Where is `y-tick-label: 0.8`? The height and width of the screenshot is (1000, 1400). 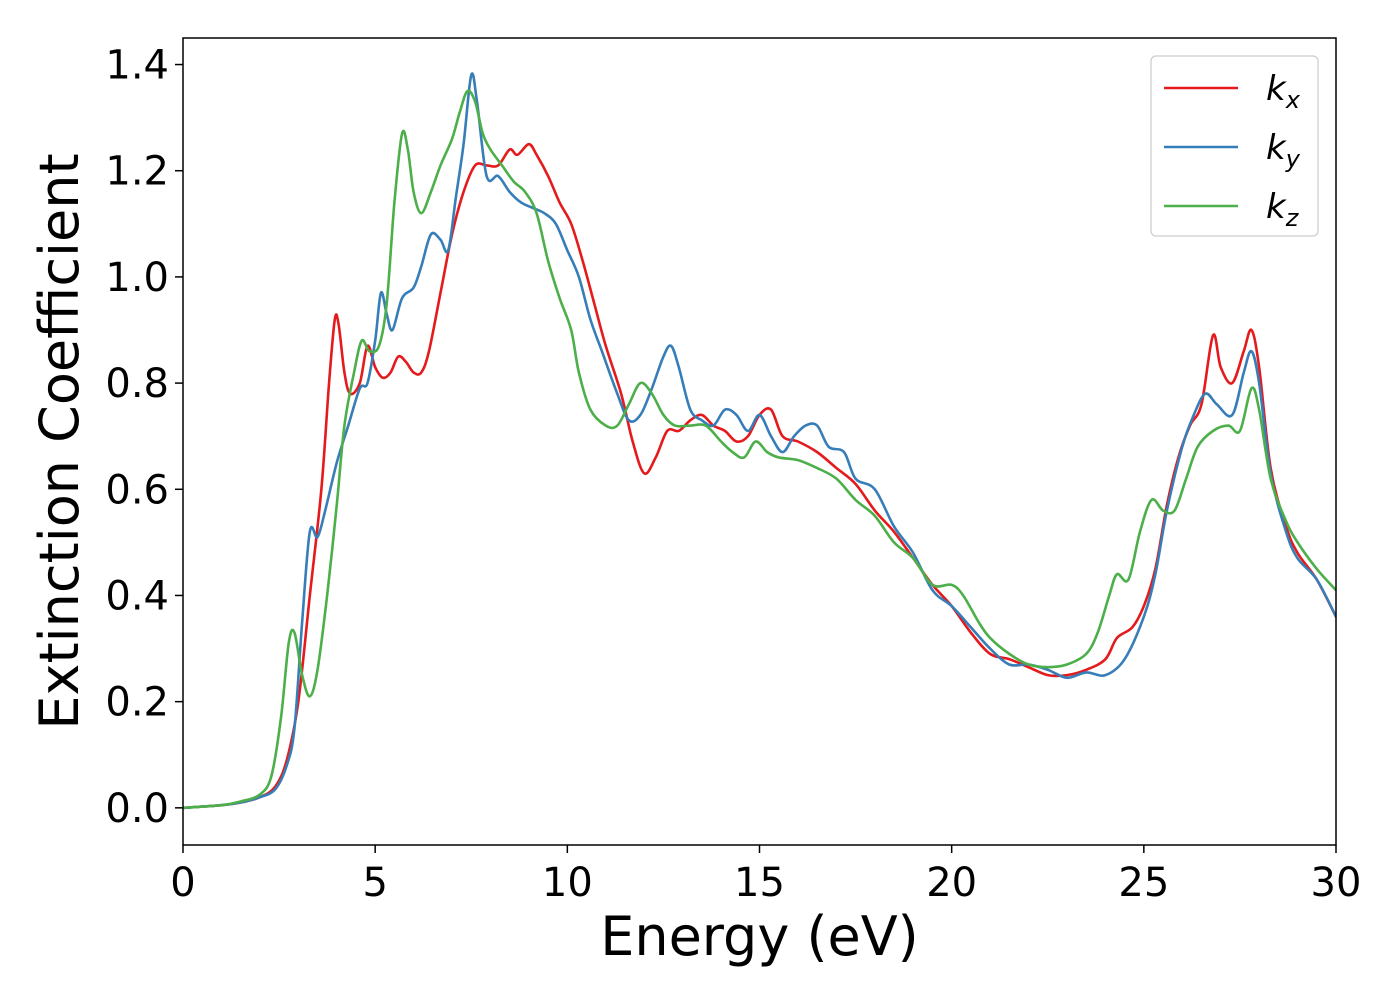
y-tick-label: 0.8 is located at coordinates (137, 384).